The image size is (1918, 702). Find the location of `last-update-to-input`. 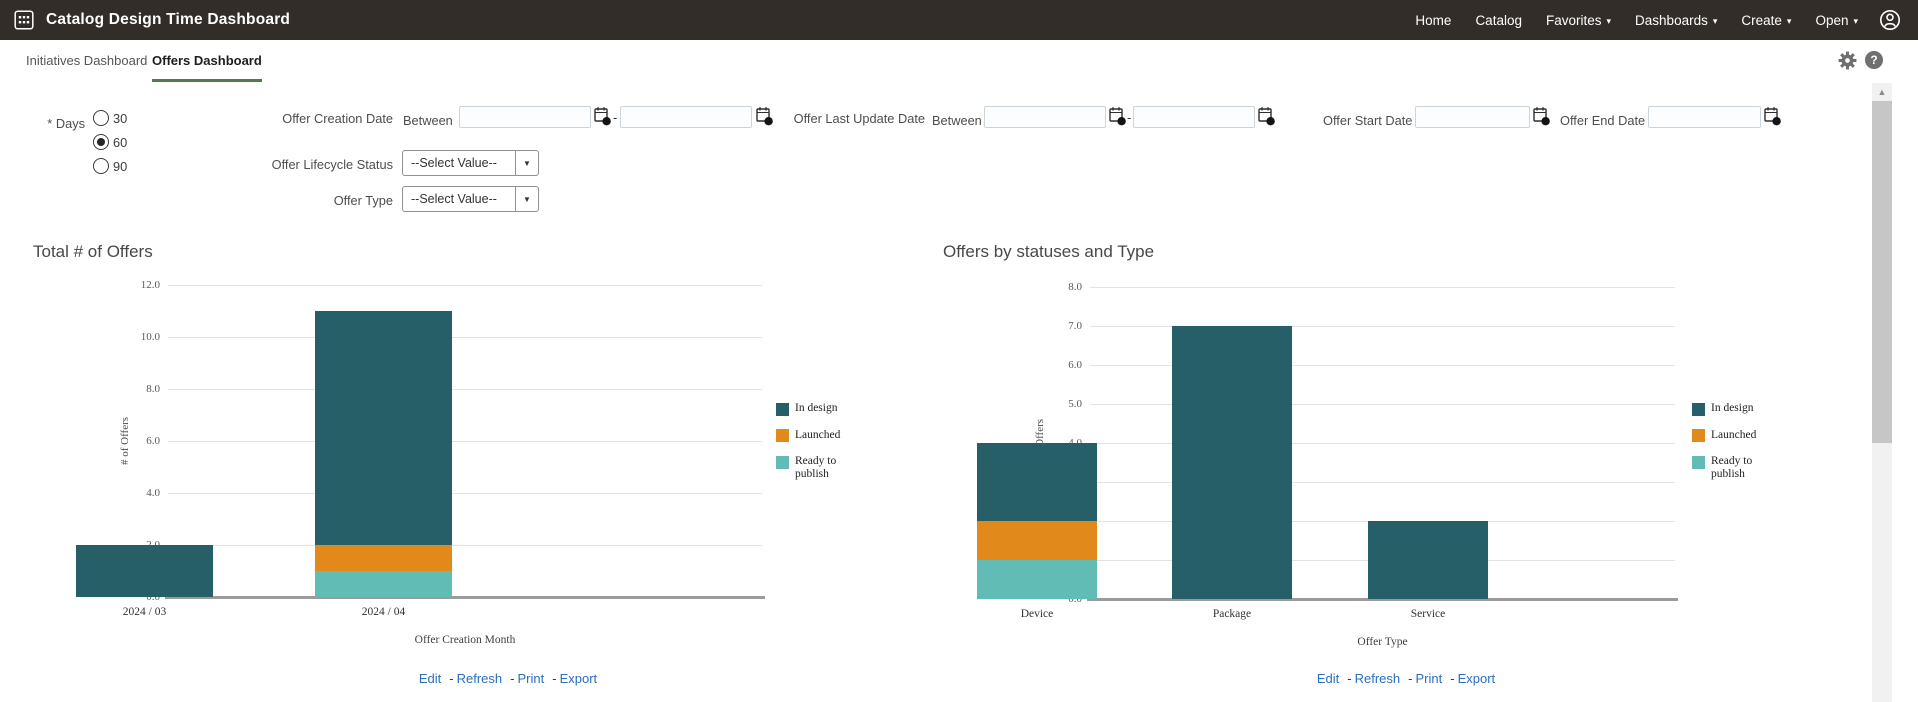

last-update-to-input is located at coordinates (1194, 117).